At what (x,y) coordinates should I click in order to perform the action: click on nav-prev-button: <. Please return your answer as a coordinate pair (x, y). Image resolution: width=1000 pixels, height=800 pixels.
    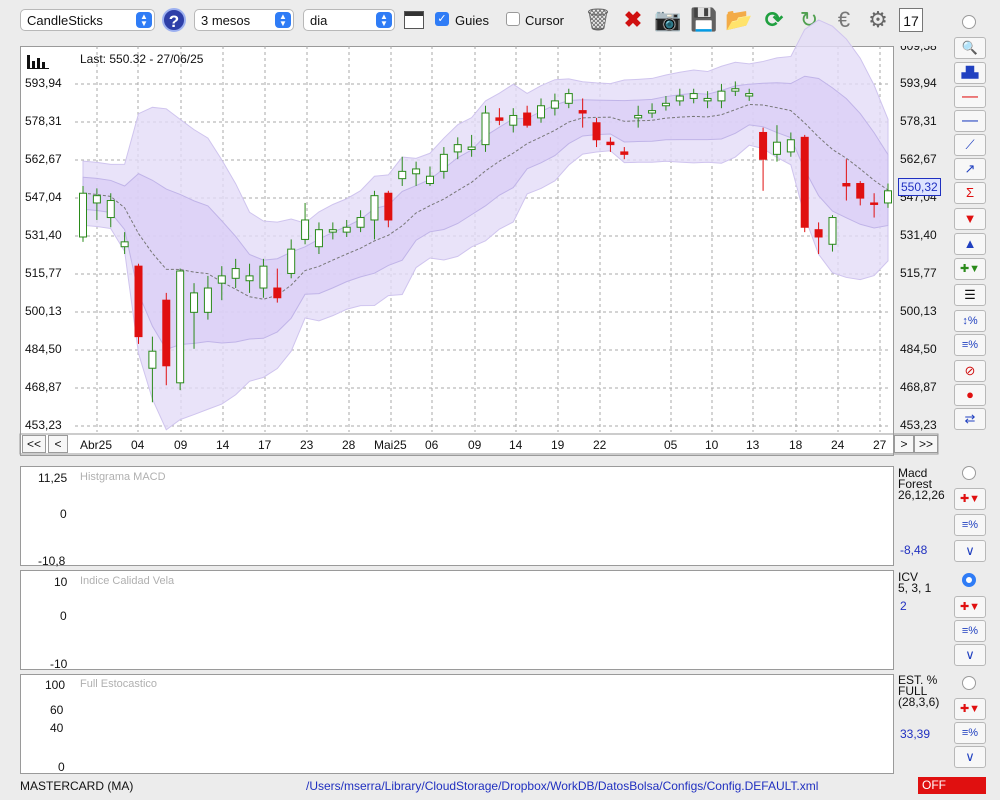
    Looking at the image, I should click on (58, 444).